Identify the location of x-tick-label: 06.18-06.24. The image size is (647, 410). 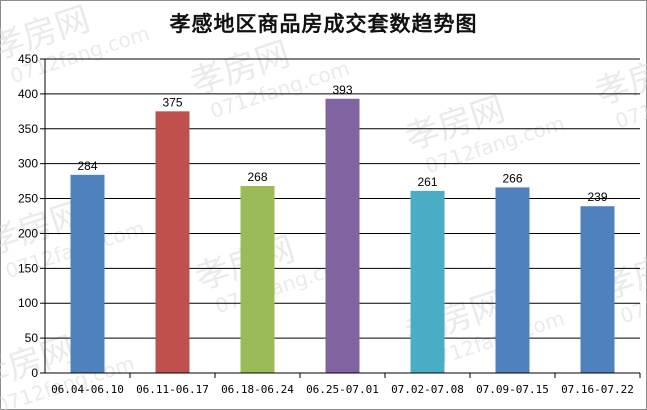
(257, 389).